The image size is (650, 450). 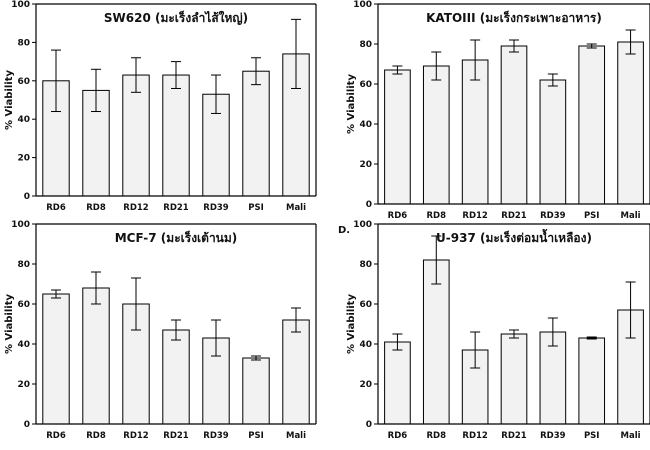 I want to click on chart-title: KATOIII (มะเร็งกระเพาะอาหาร), so click(x=514, y=17).